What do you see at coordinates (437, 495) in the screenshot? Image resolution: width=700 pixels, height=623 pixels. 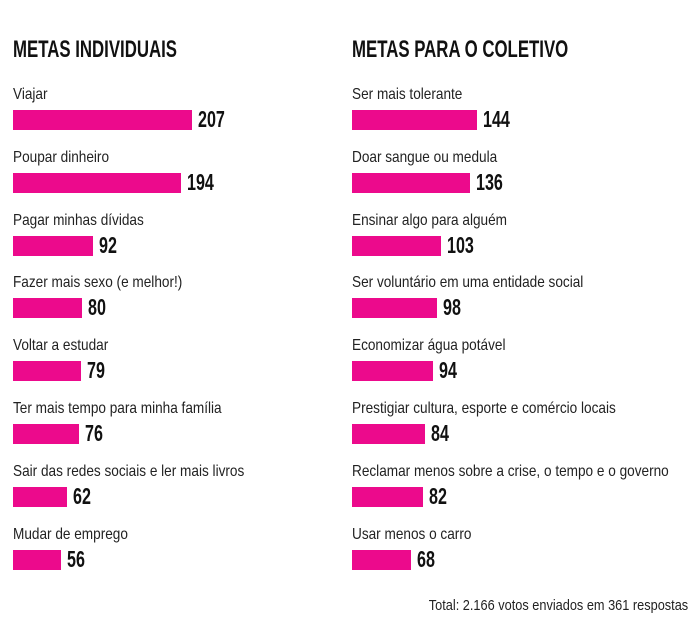 I see `value-label: 82` at bounding box center [437, 495].